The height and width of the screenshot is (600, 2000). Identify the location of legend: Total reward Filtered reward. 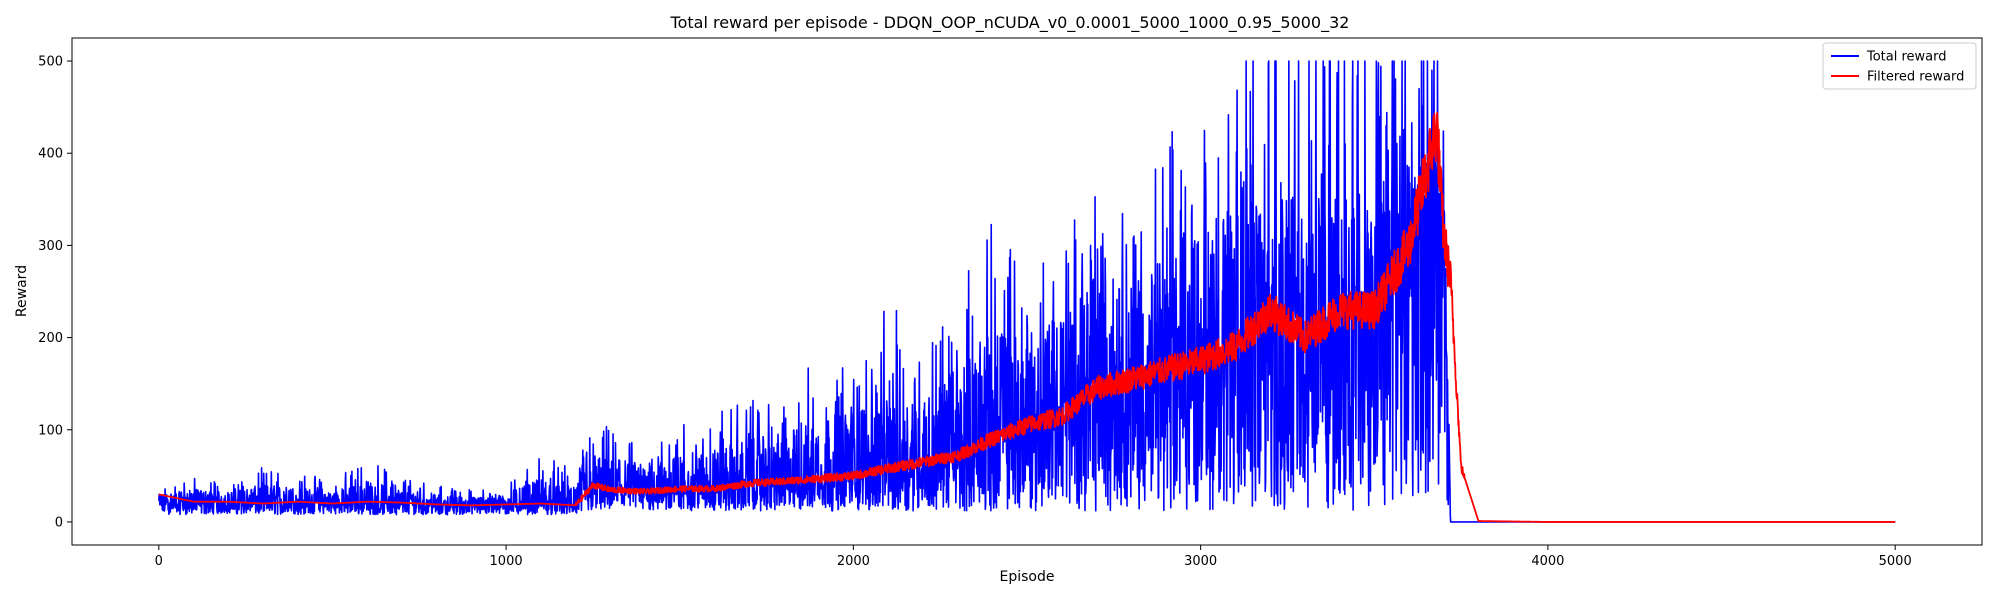
(1899, 66).